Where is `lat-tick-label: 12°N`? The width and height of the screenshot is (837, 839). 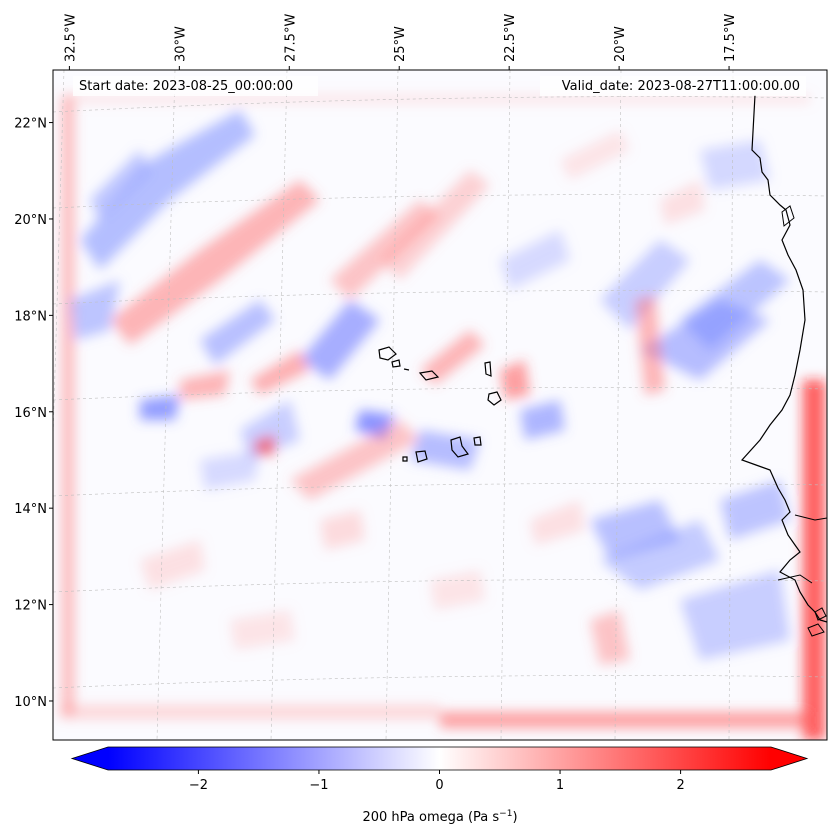
lat-tick-label: 12°N is located at coordinates (30, 606).